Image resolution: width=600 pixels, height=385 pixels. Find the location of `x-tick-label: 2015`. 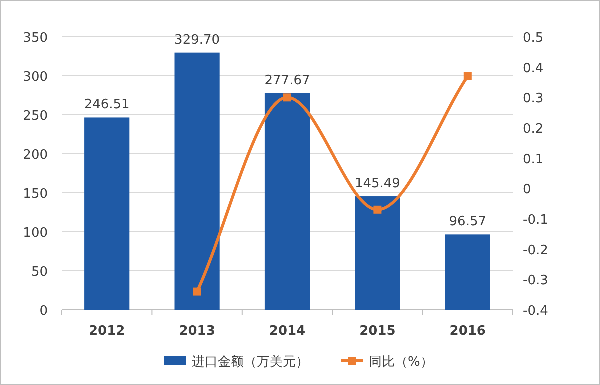

x-tick-label: 2015 is located at coordinates (378, 331).